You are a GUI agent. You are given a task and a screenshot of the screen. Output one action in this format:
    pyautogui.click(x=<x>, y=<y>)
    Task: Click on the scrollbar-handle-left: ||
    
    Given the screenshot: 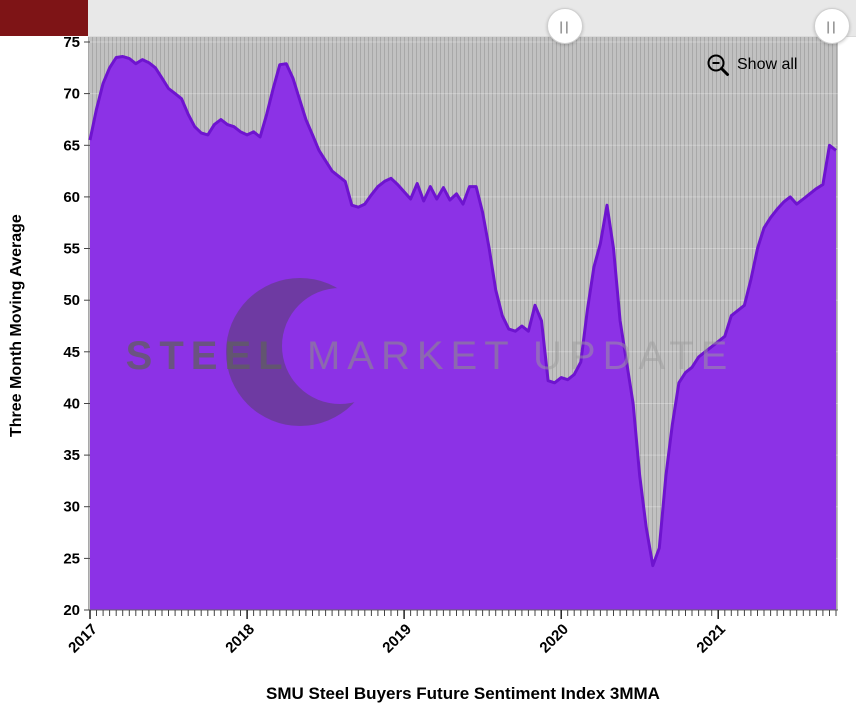 What is the action you would take?
    pyautogui.click(x=565, y=26)
    